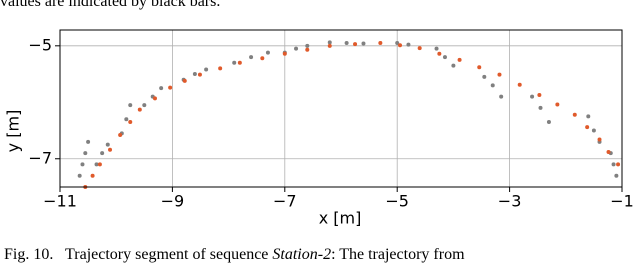  What do you see at coordinates (622, 201) in the screenshot?
I see `x-tick-label: −1` at bounding box center [622, 201].